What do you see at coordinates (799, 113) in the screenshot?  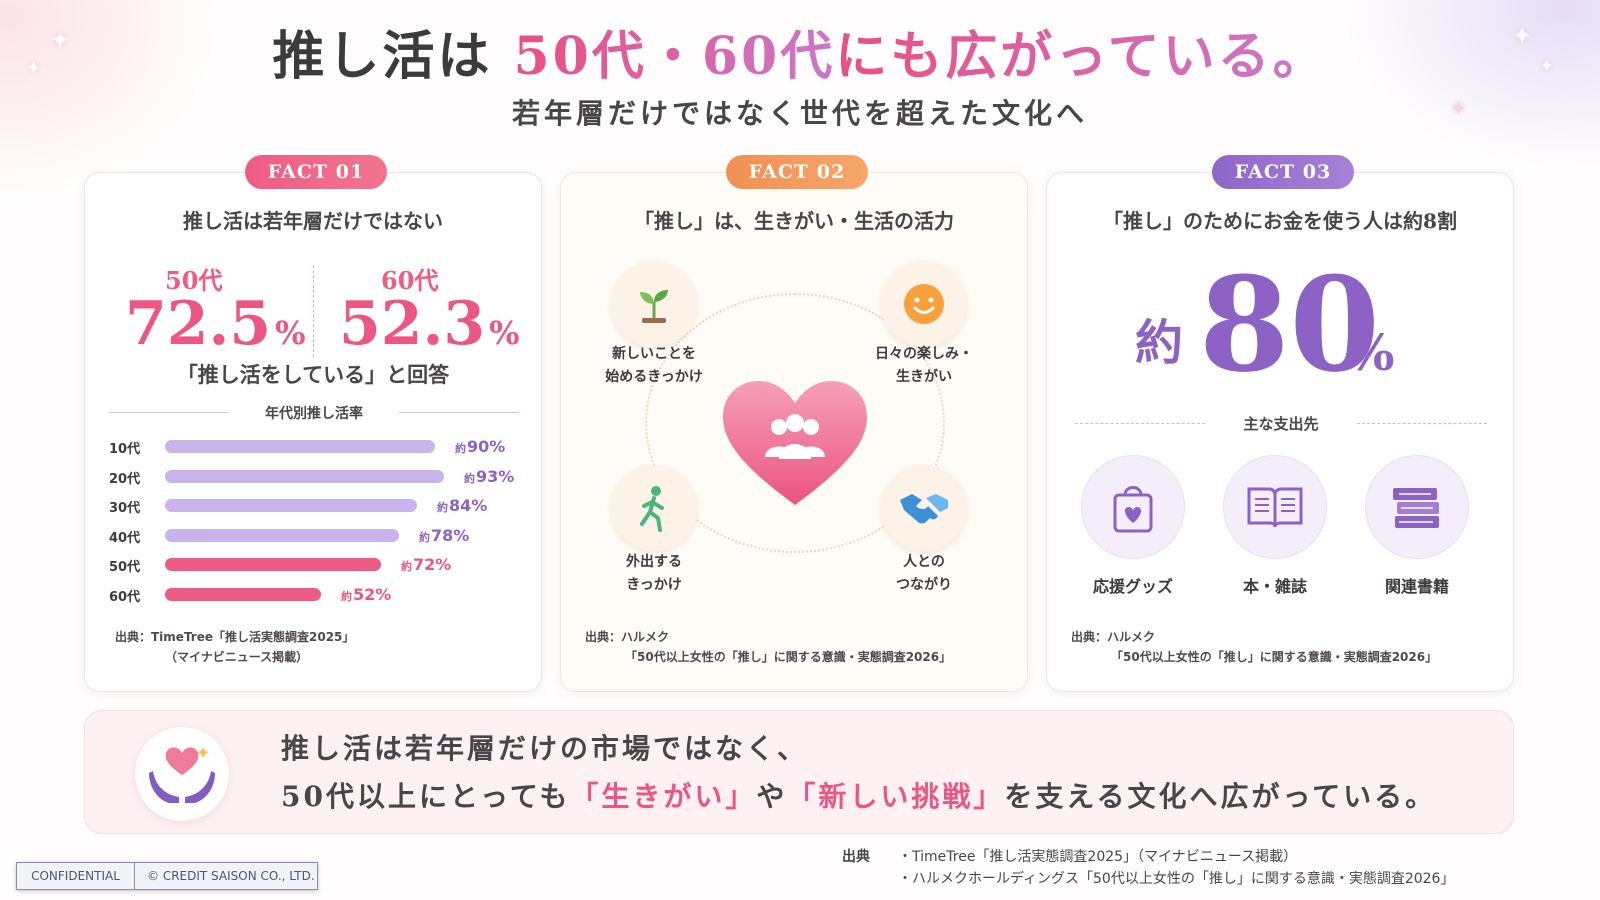 I see `page-subtitle: 若年層だけではなく世代を超えた文化へ` at bounding box center [799, 113].